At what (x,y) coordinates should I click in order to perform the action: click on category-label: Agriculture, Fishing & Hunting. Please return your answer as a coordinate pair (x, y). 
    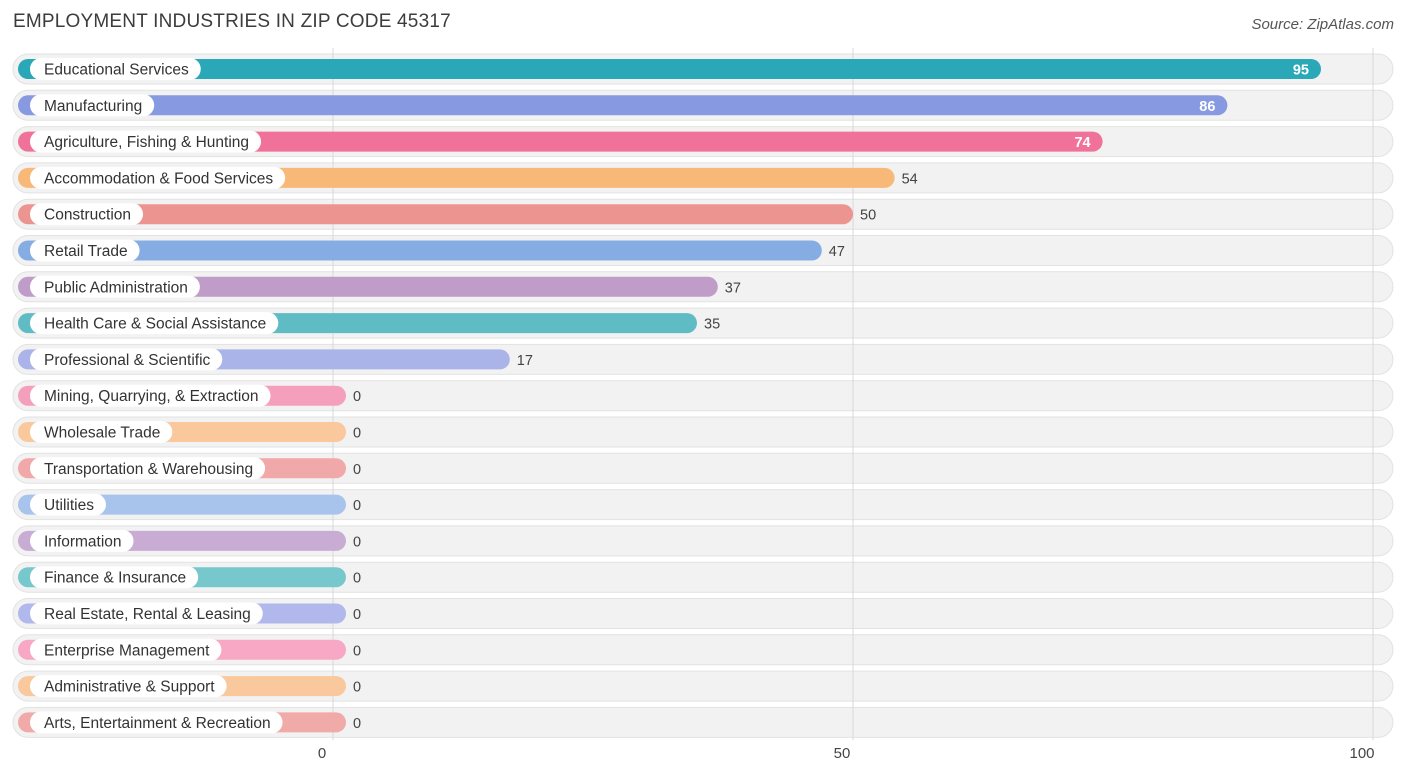
    Looking at the image, I should click on (146, 142).